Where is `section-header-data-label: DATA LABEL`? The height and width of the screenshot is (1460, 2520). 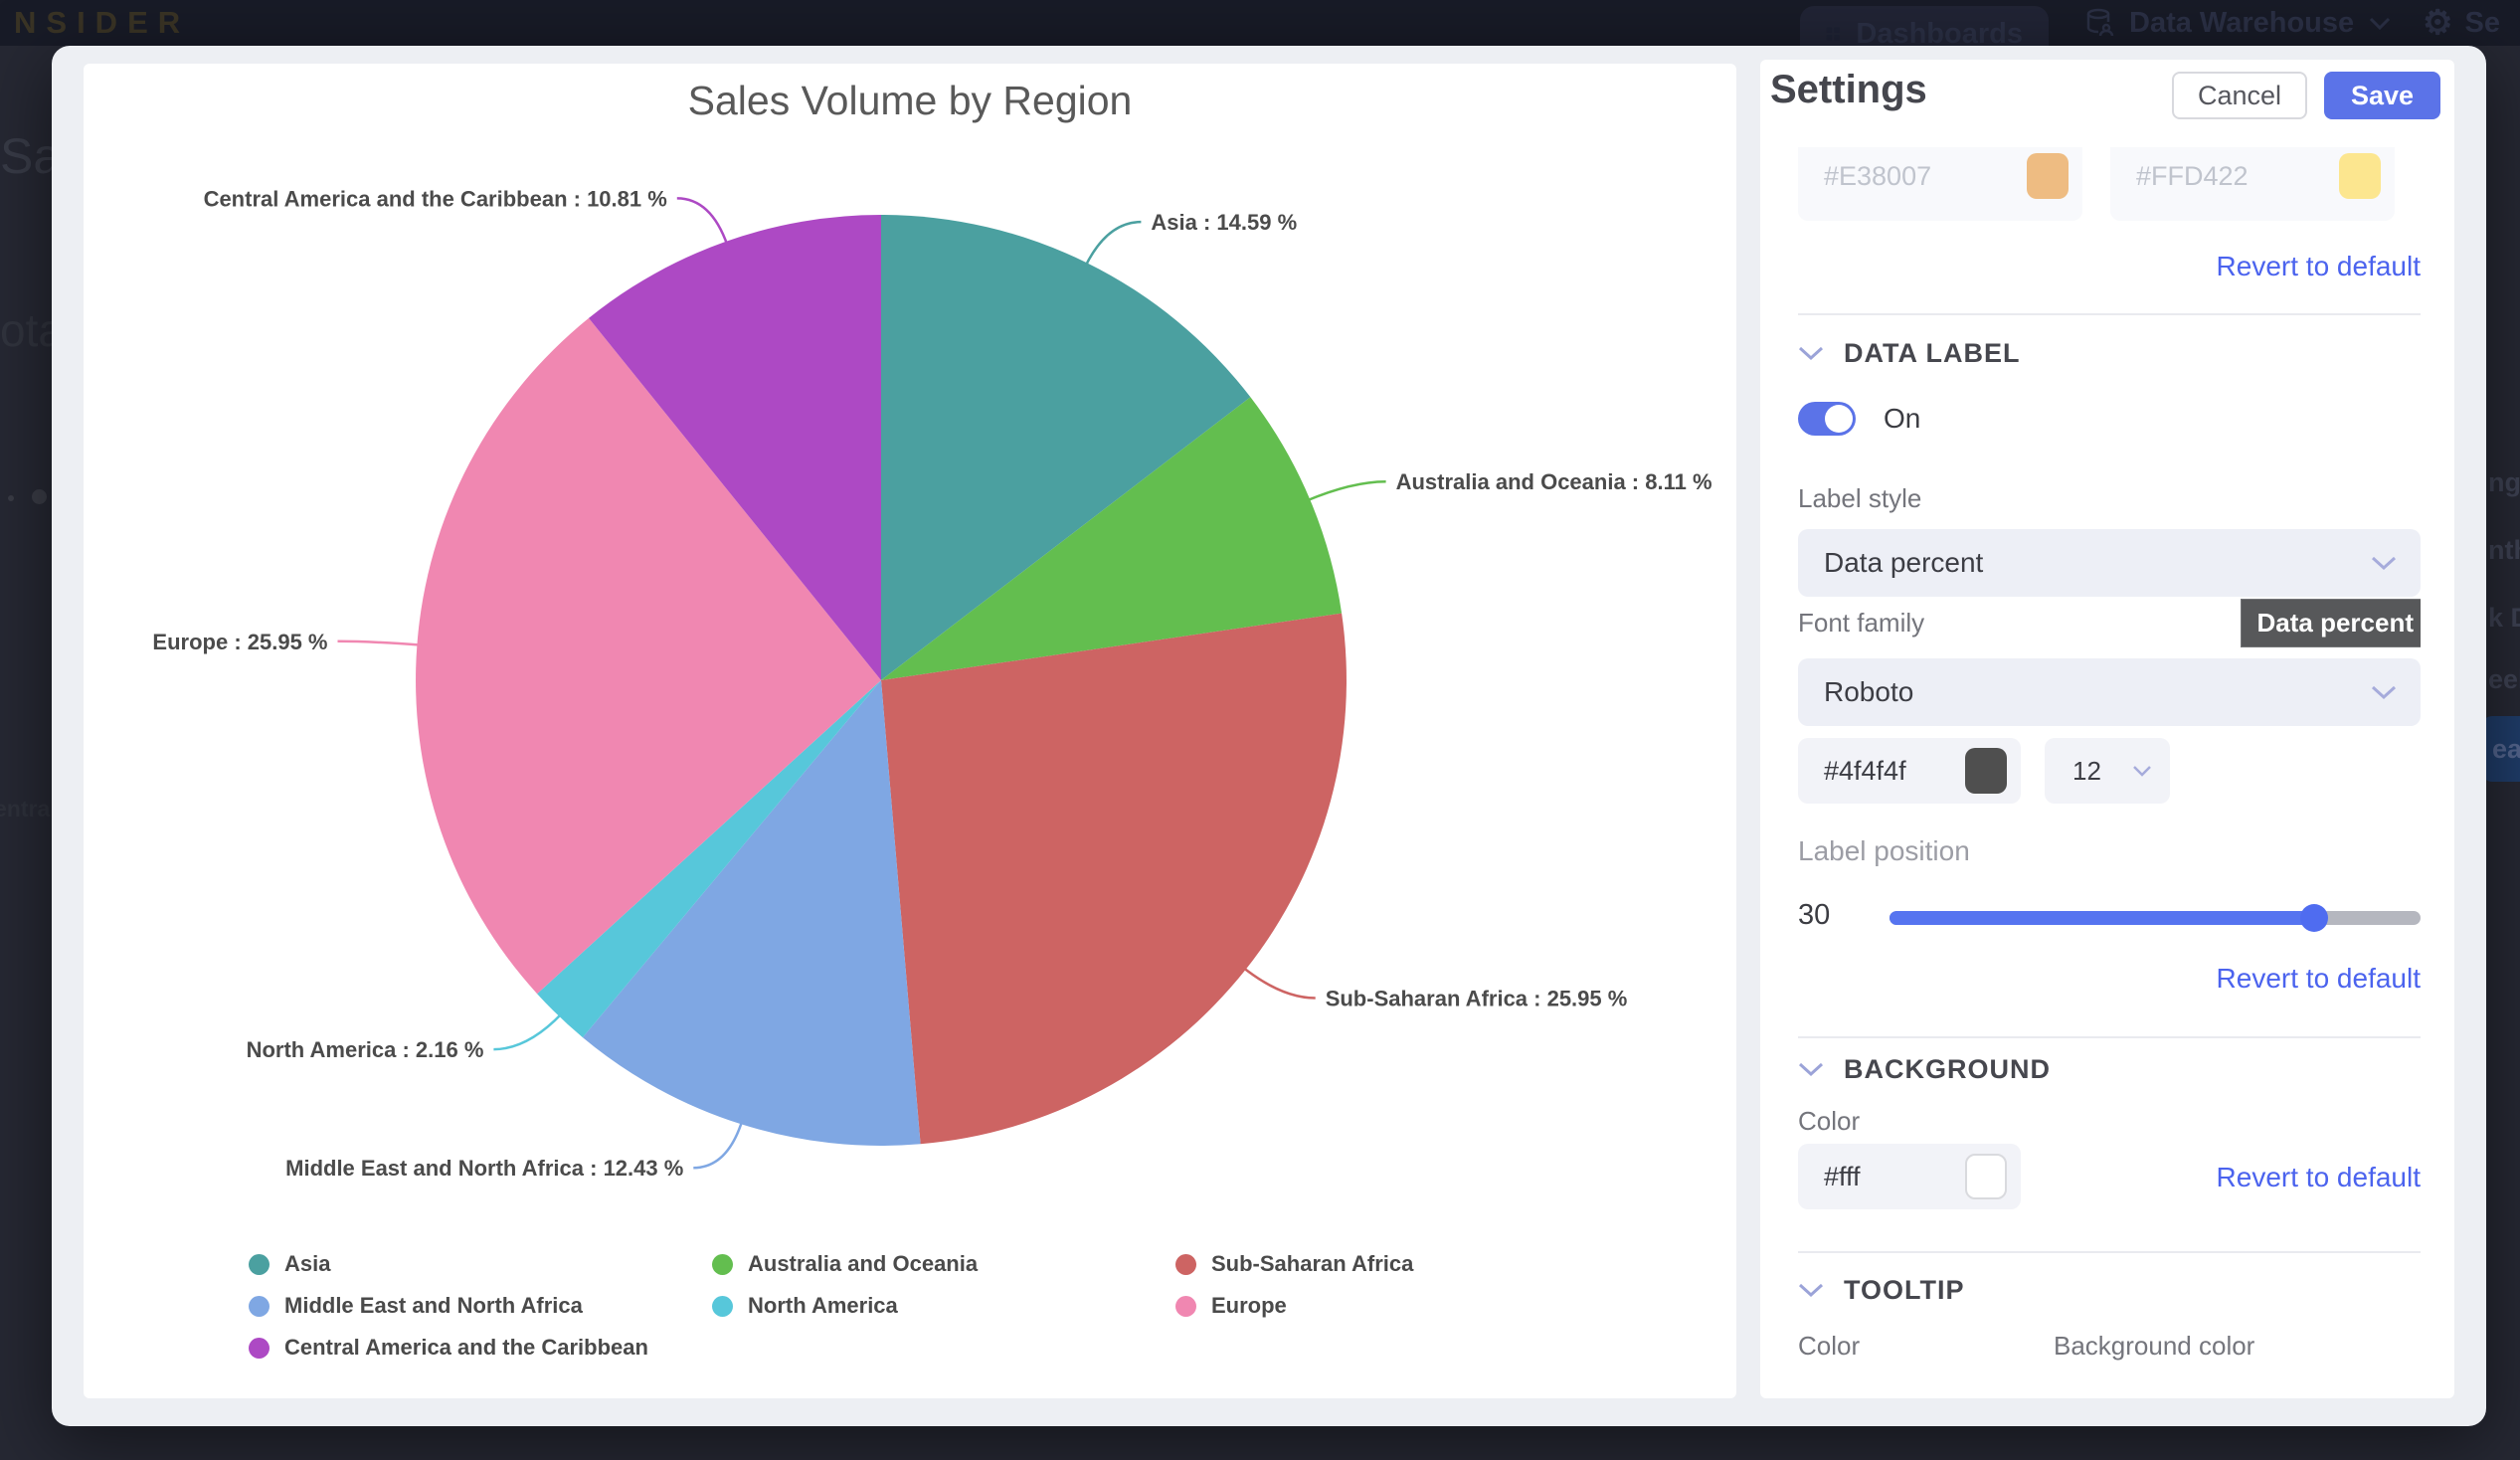
section-header-data-label: DATA LABEL is located at coordinates (1909, 353).